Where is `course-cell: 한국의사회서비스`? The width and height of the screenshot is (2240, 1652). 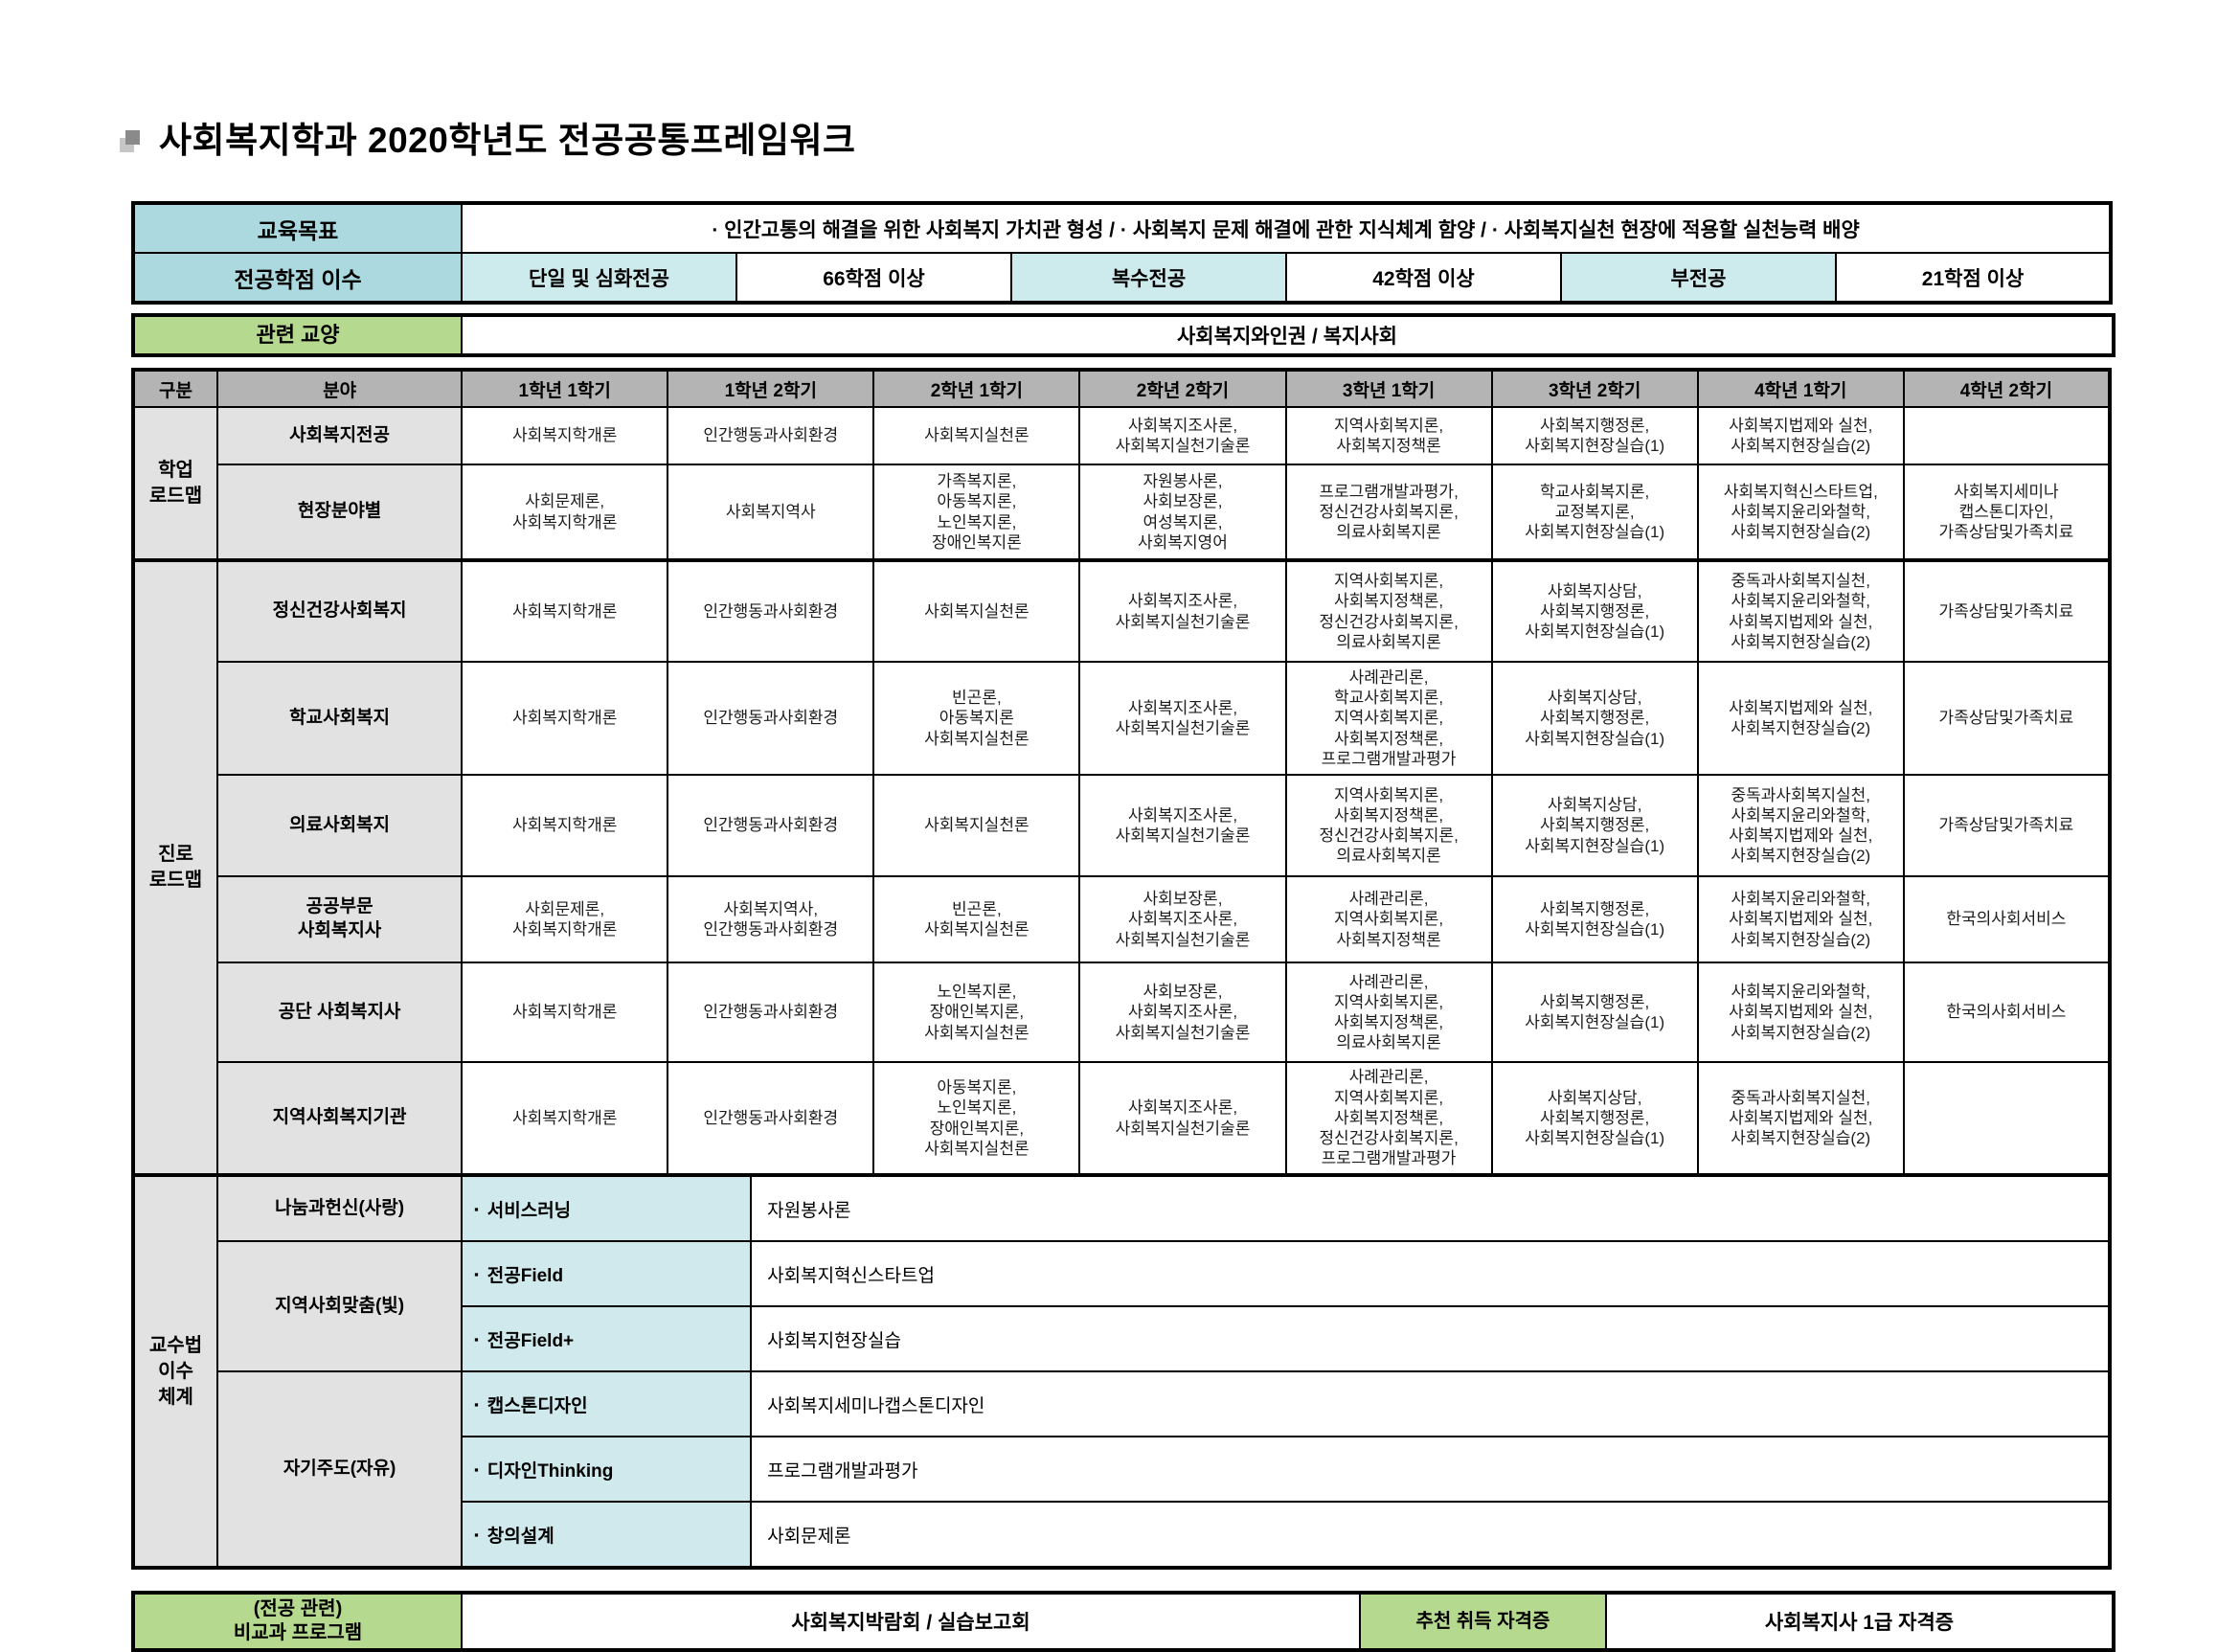 course-cell: 한국의사회서비스 is located at coordinates (2007, 1013).